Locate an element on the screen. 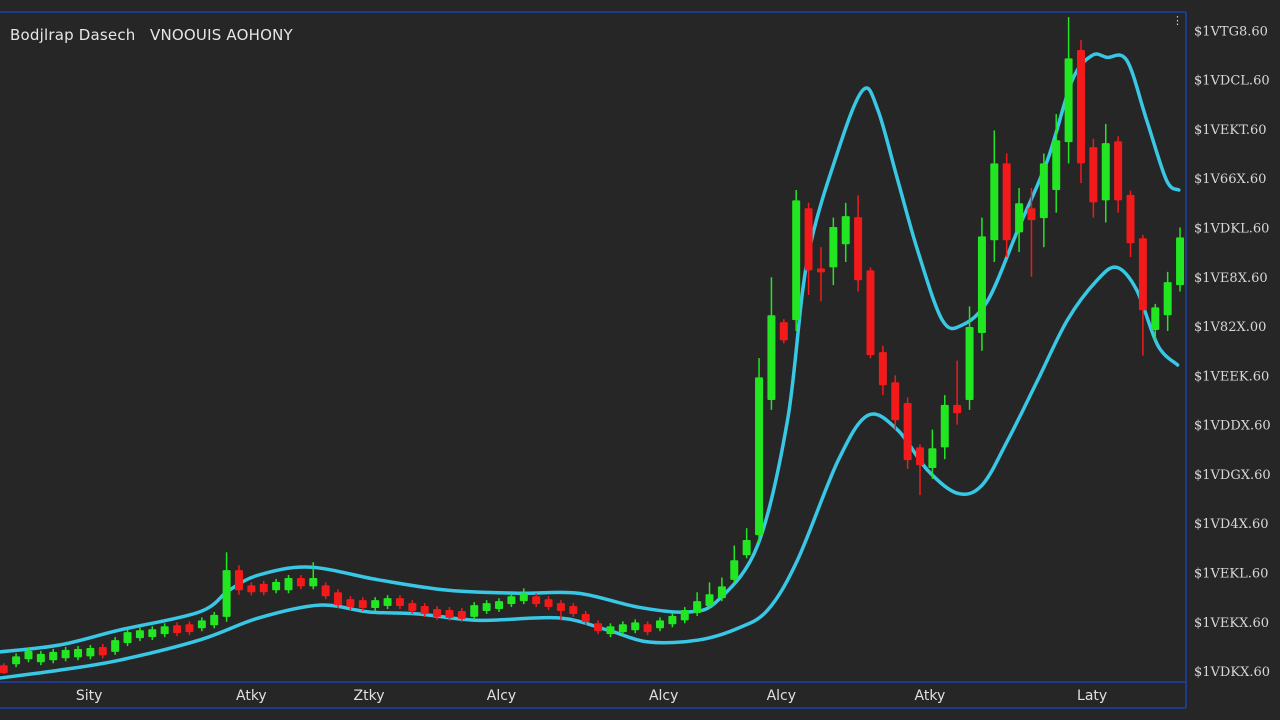 Image resolution: width=1280 pixels, height=720 pixels. y-tick-label: $1VDKL.60 is located at coordinates (1231, 228).